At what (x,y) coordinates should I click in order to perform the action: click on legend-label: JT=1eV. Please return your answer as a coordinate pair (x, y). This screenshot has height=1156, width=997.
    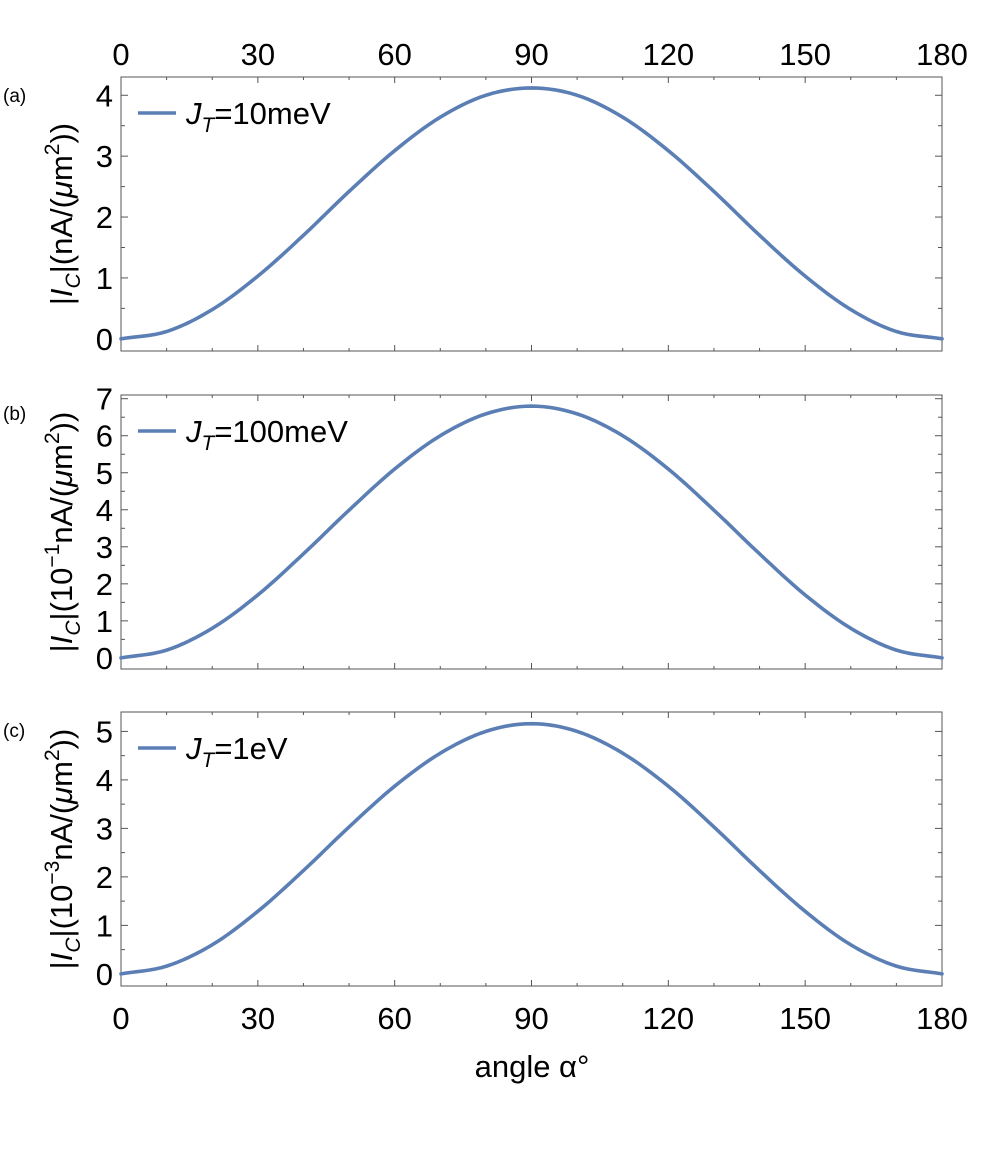
    Looking at the image, I should click on (236, 751).